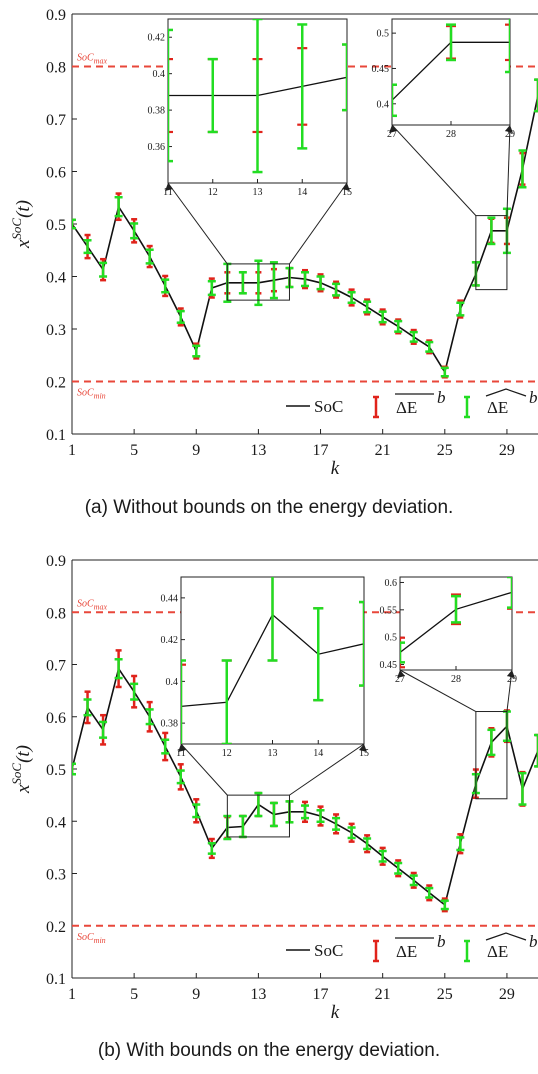  I want to click on chart-b-inset-xtick-label: 11, so click(181, 753).